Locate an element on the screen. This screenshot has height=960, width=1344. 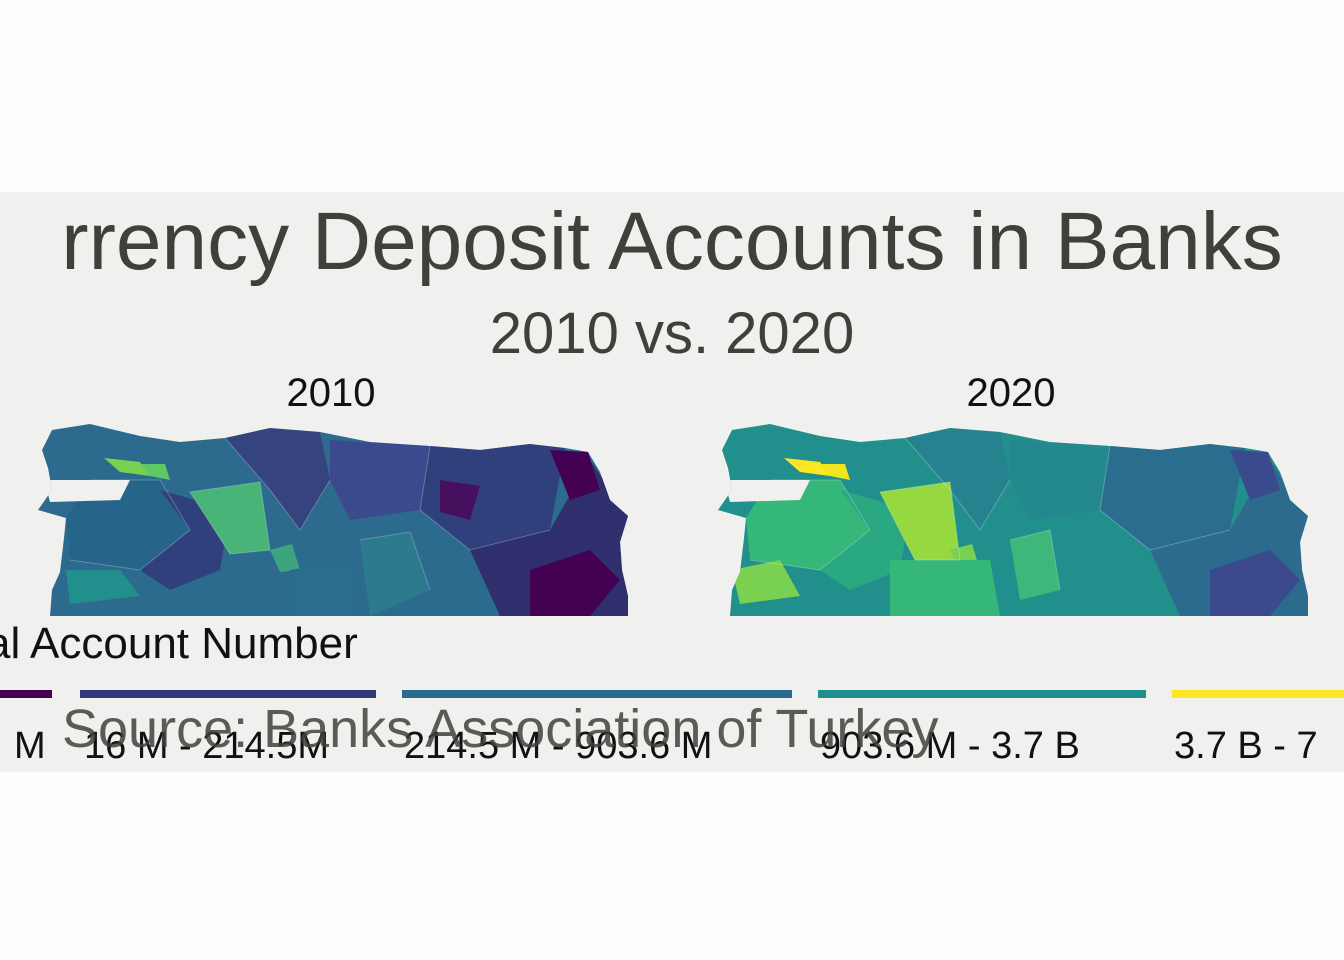
caption-source: Source: Banks Association of Turkey is located at coordinates (500, 729).